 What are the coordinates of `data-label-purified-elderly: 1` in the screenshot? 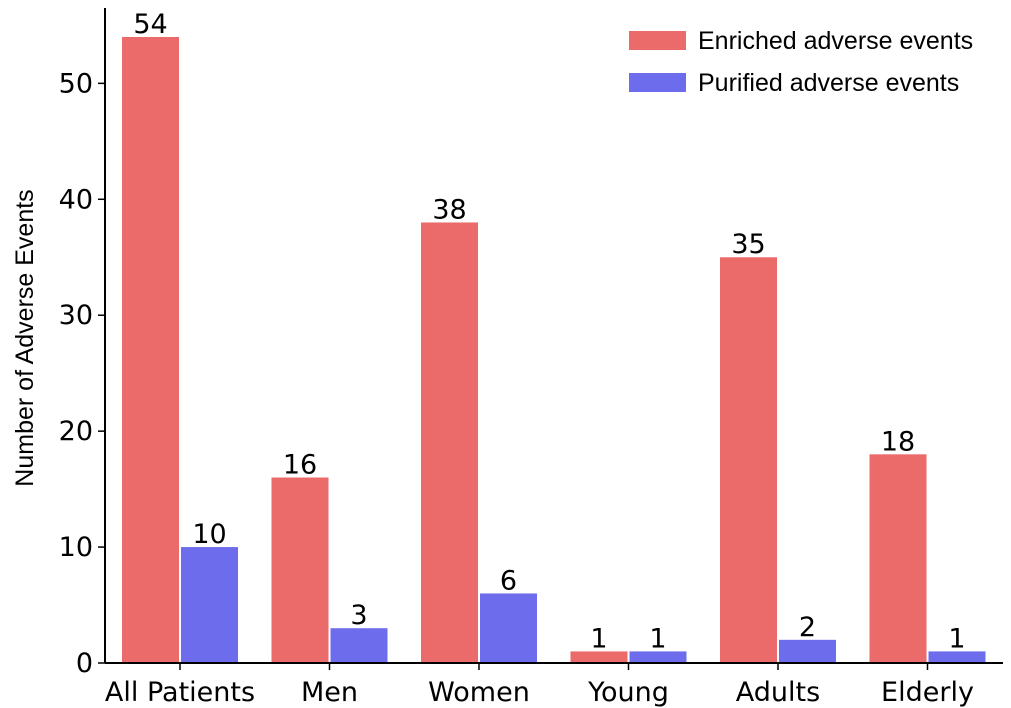 It's located at (956, 638).